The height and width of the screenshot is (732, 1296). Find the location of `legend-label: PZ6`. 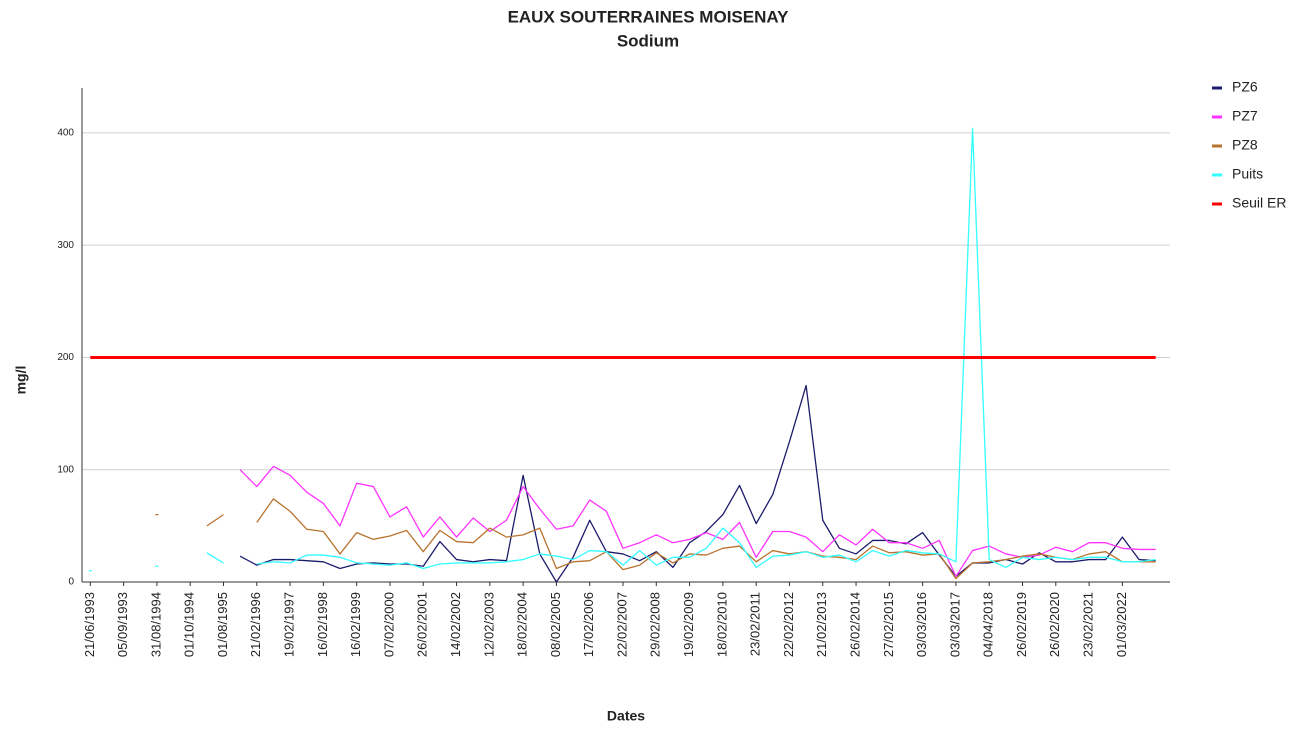

legend-label: PZ6 is located at coordinates (1245, 87).